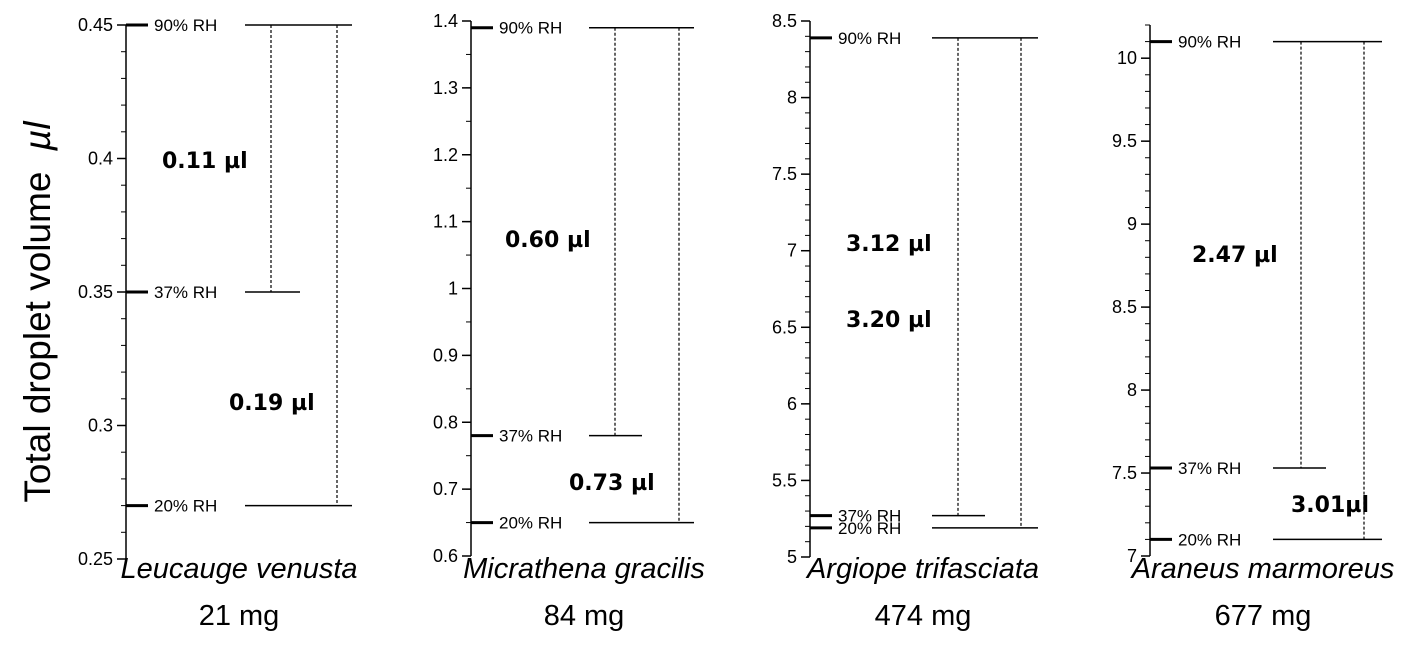 The width and height of the screenshot is (1402, 649). I want to click on y-tick-label: 0.4, so click(100, 159).